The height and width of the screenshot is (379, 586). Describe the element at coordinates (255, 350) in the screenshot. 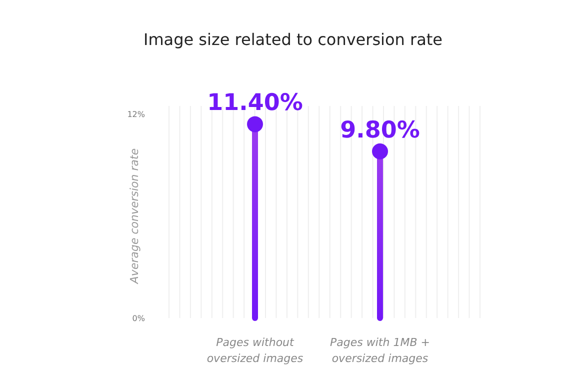

I see `x-tick-label: Pages without oversized images` at that location.